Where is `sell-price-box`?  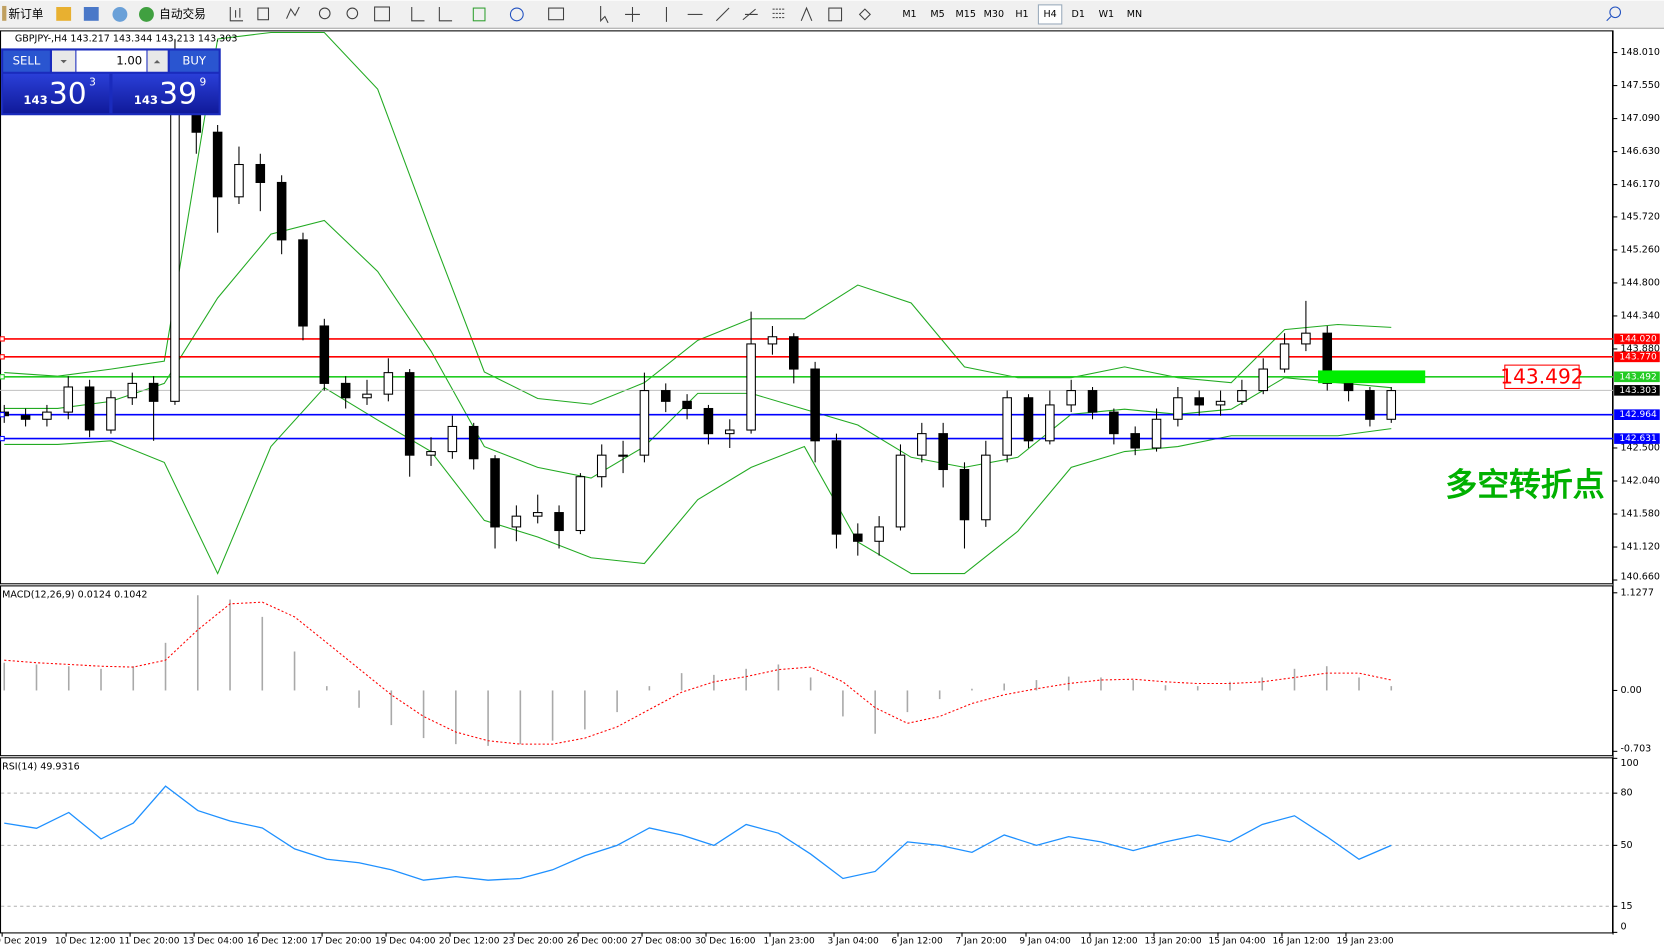 sell-price-box is located at coordinates (56, 93).